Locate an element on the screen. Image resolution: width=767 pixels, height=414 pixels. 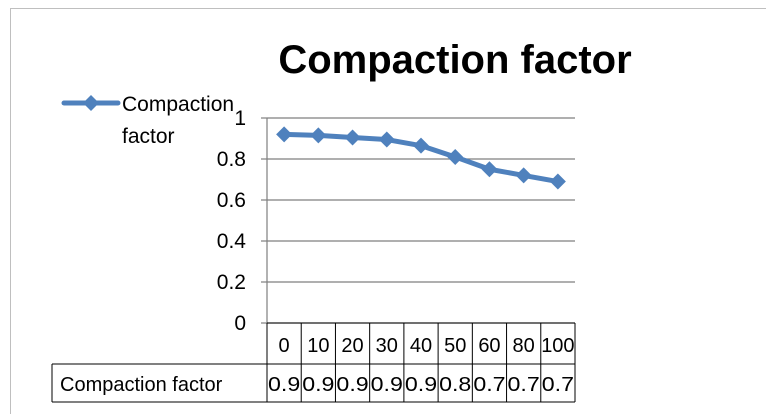
y-tick-label: 0.6 is located at coordinates (231, 200).